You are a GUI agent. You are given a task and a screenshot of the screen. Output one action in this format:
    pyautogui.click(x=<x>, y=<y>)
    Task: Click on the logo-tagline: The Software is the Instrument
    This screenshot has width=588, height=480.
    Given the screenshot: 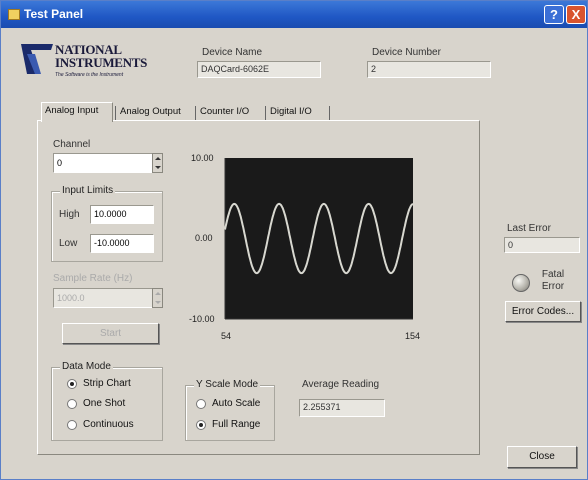 What is the action you would take?
    pyautogui.click(x=89, y=75)
    